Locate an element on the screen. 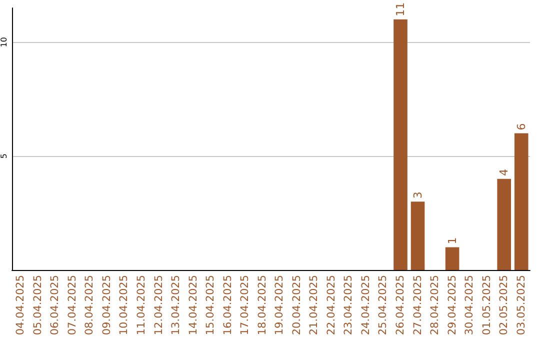 The width and height of the screenshot is (540, 340). x-tick-label: 24.04.2025 is located at coordinates (366, 305).